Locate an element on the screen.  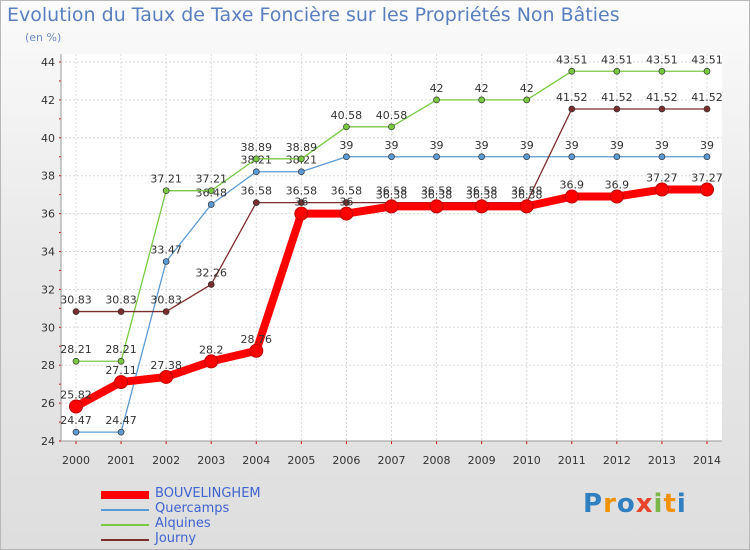
x-tick-label: 2010 is located at coordinates (527, 460).